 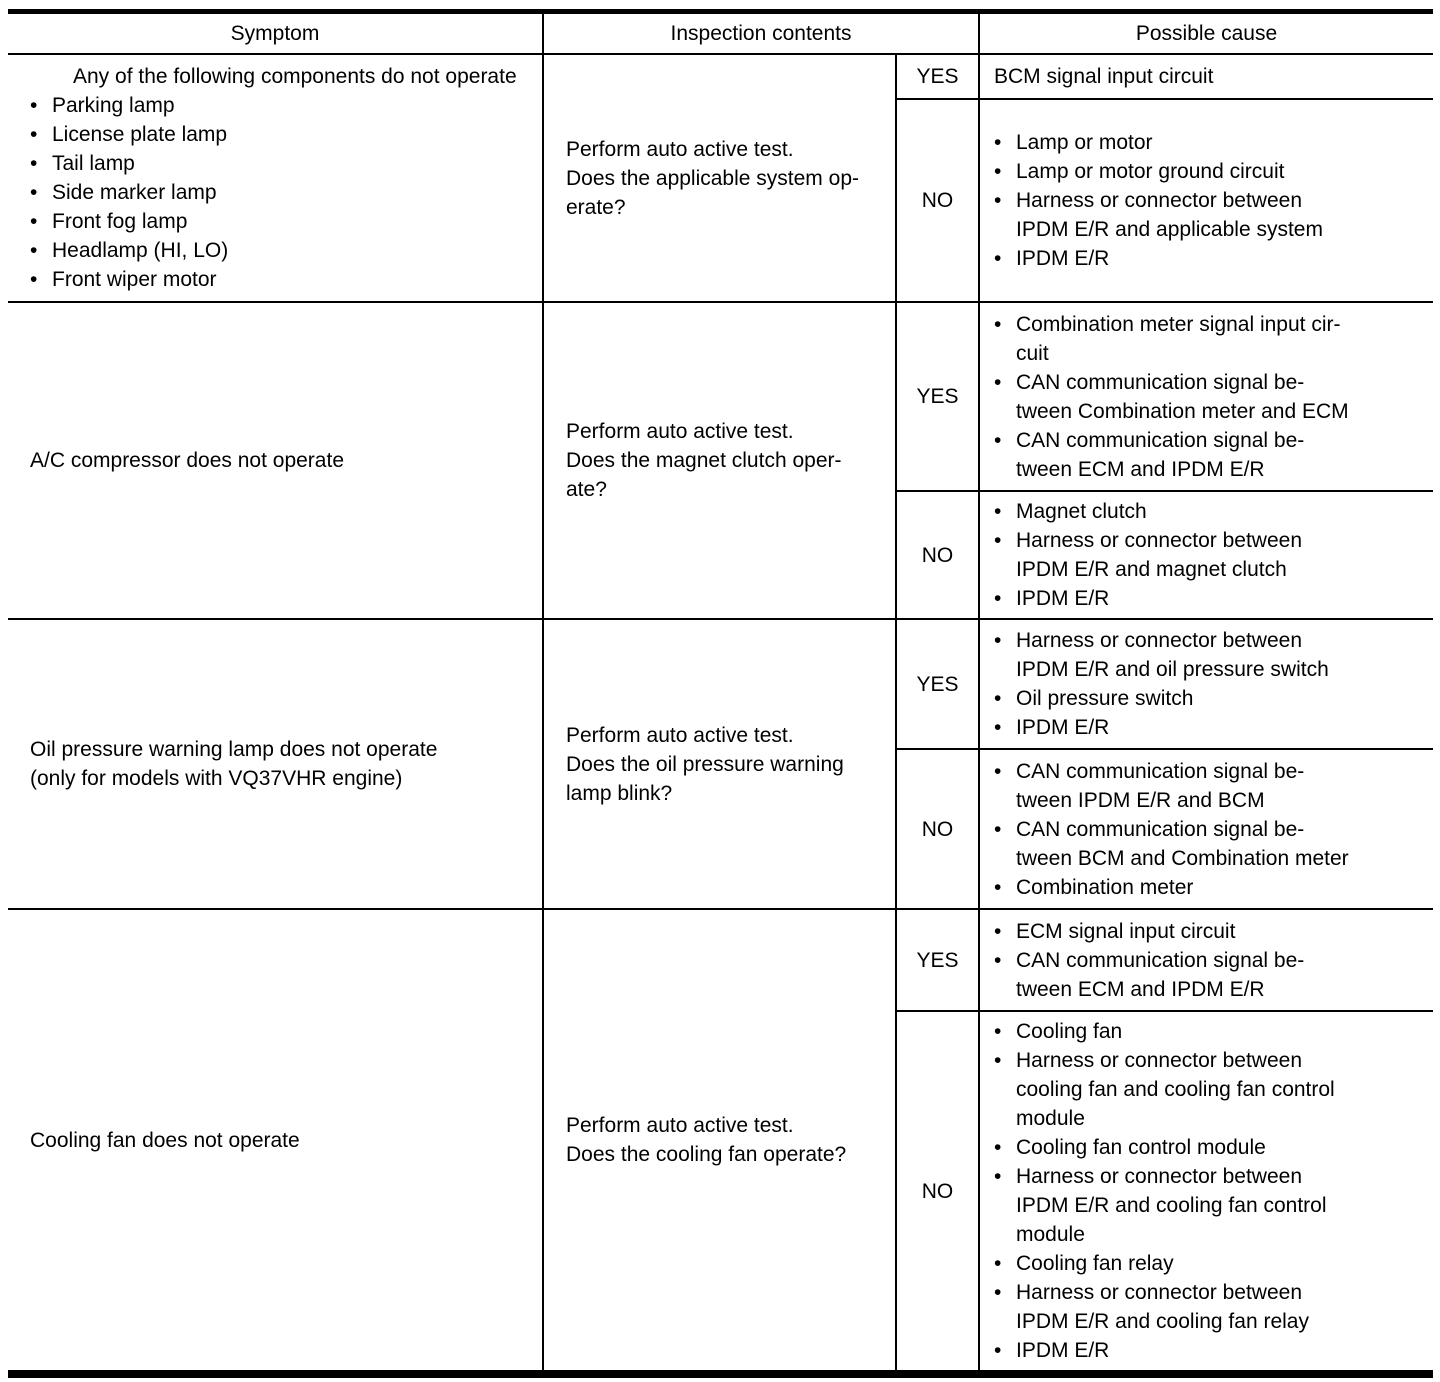 What do you see at coordinates (284, 163) in the screenshot?
I see `list-item: • Tail lamp` at bounding box center [284, 163].